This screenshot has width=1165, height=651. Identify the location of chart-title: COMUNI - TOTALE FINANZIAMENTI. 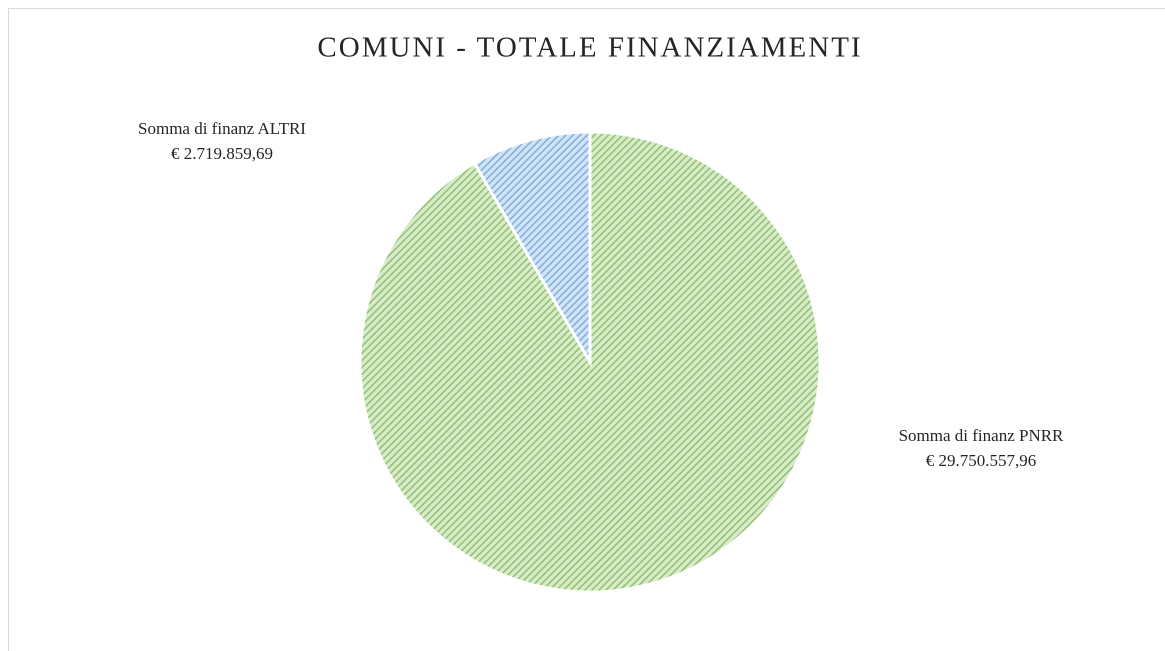
(589, 48).